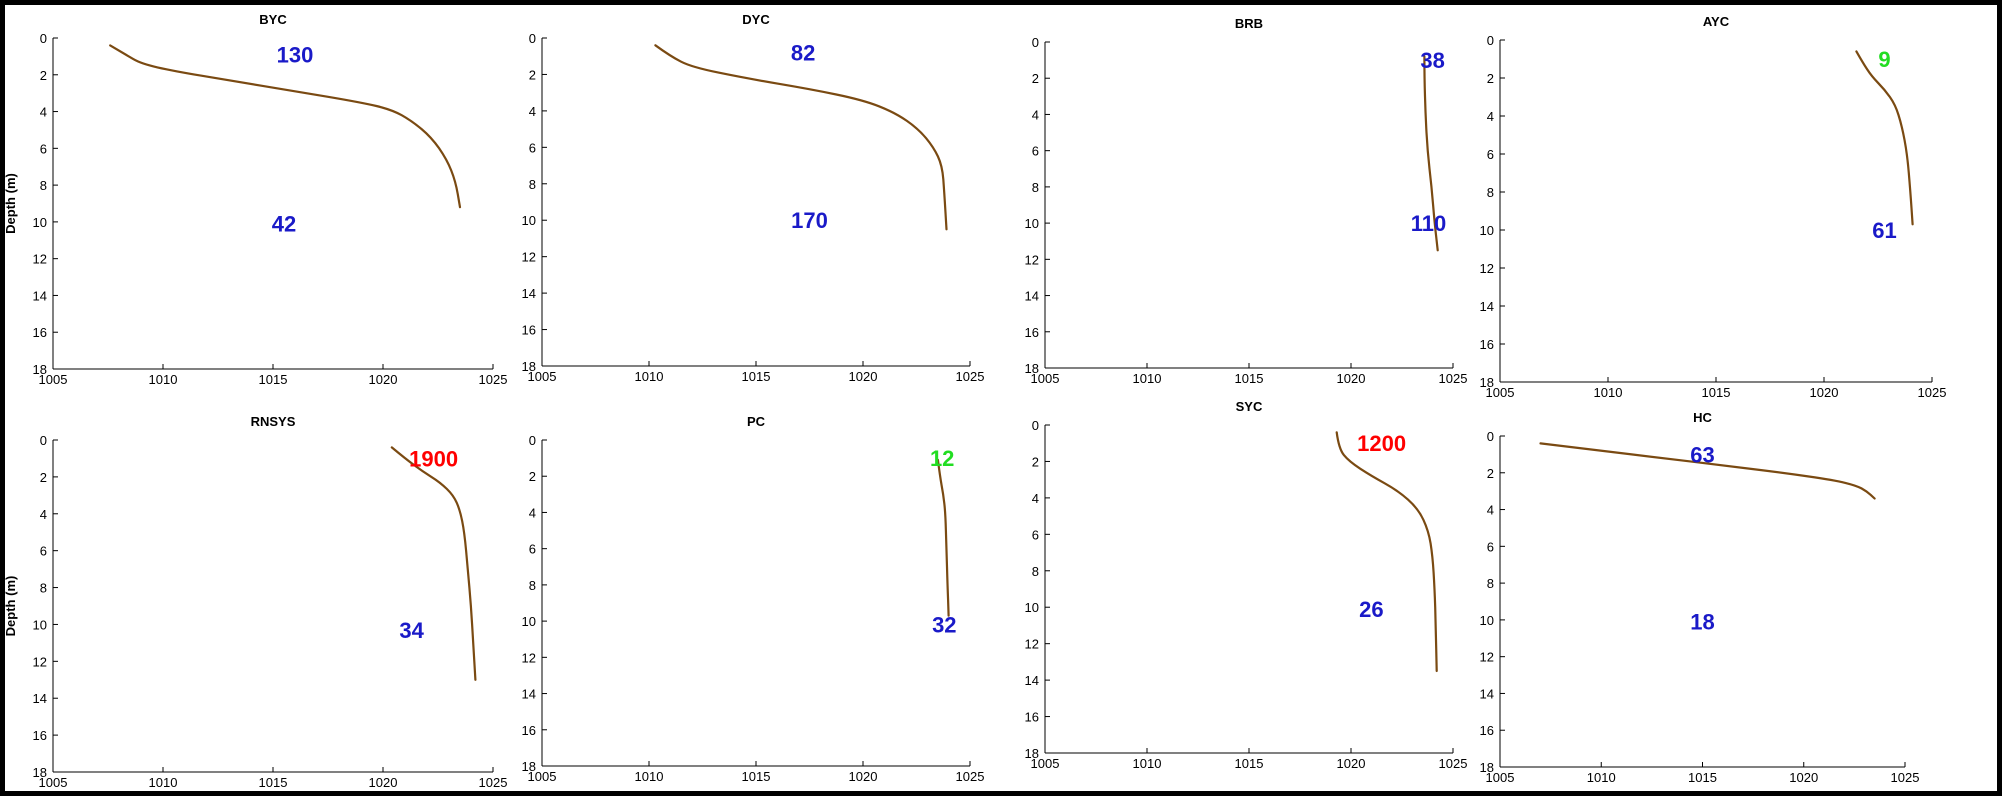 This screenshot has height=796, width=2002. Describe the element at coordinates (1371, 609) in the screenshot. I see `annotation-label: 26` at that location.